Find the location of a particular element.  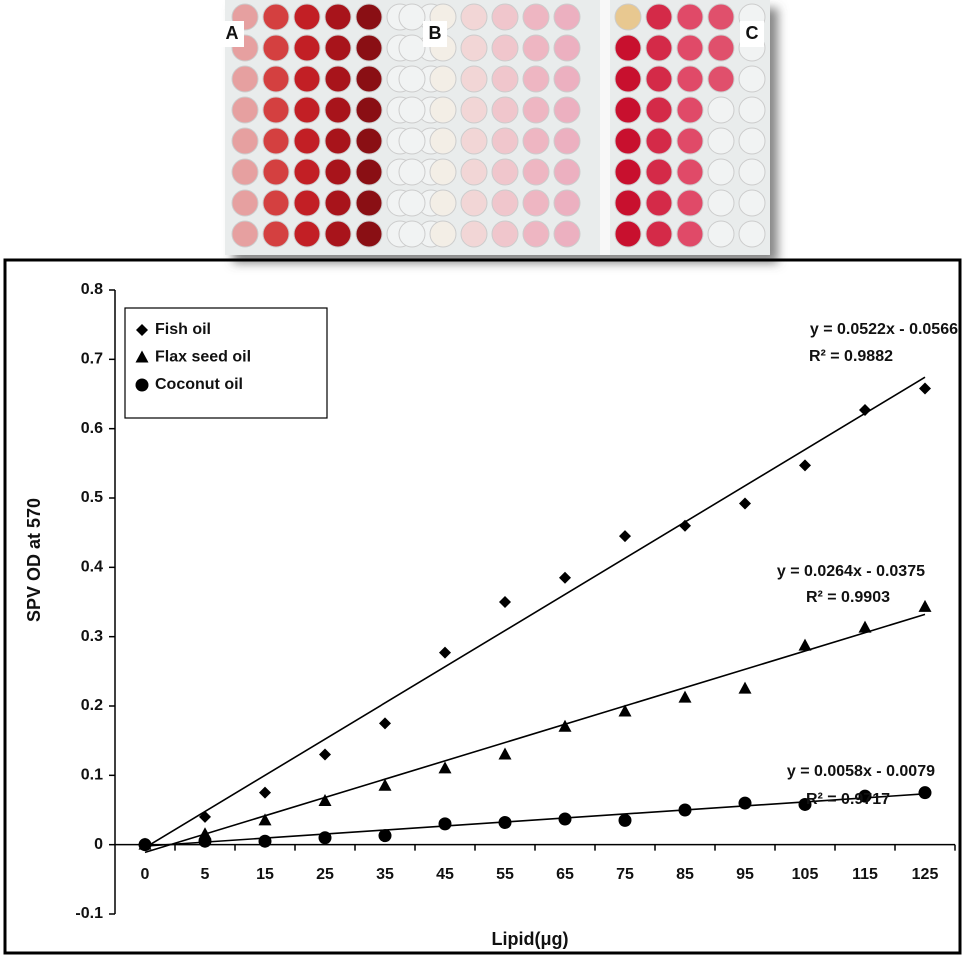

y-axis-title: SPV OD at 570 is located at coordinates (34, 560).